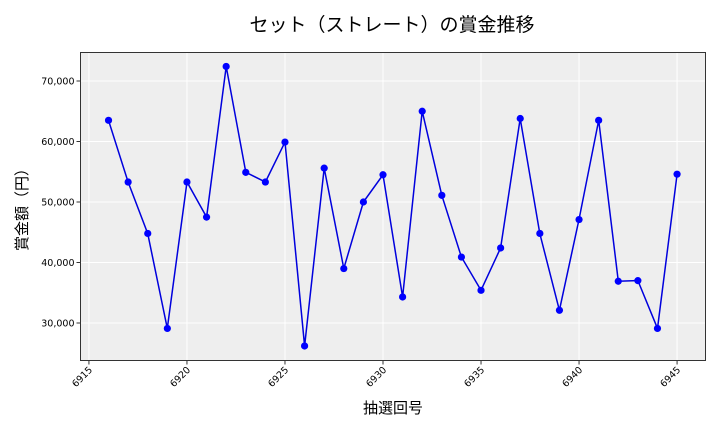 This screenshot has width=720, height=432. Describe the element at coordinates (57, 323) in the screenshot. I see `y-tick-label: 30,000` at that location.